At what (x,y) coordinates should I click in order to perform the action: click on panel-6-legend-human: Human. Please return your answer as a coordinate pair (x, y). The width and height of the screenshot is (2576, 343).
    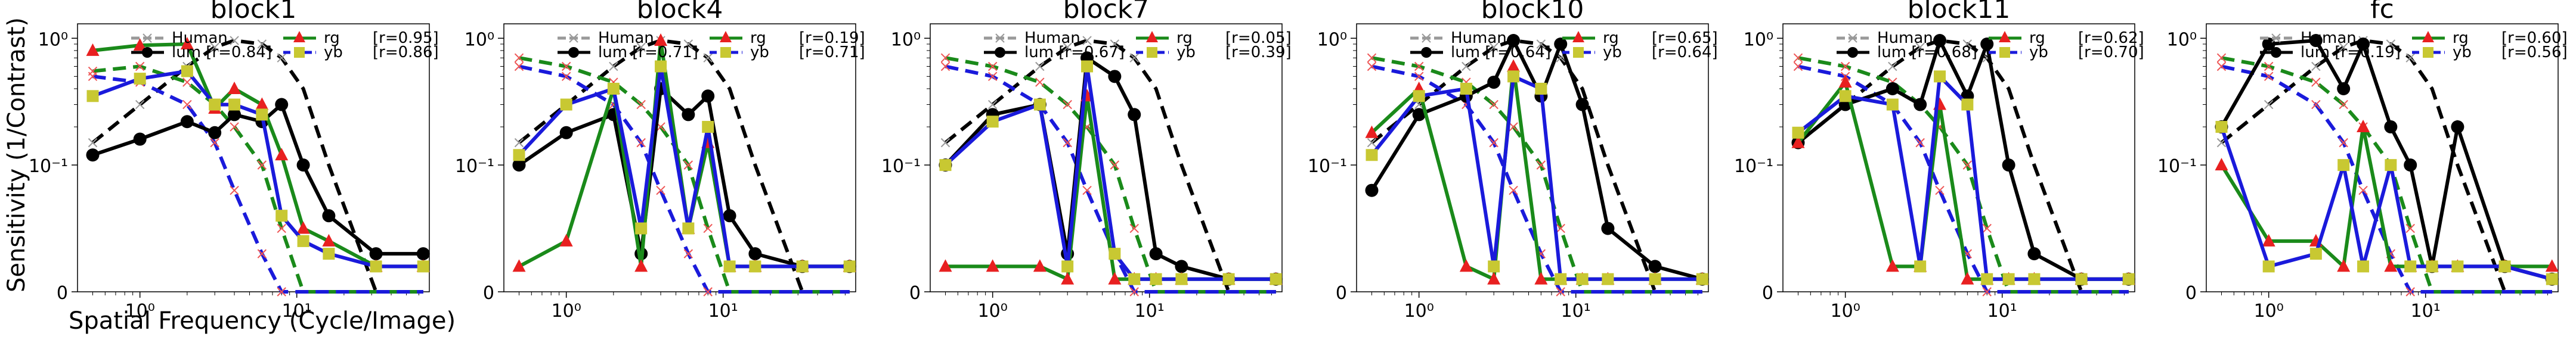
    Looking at the image, I should click on (2329, 38).